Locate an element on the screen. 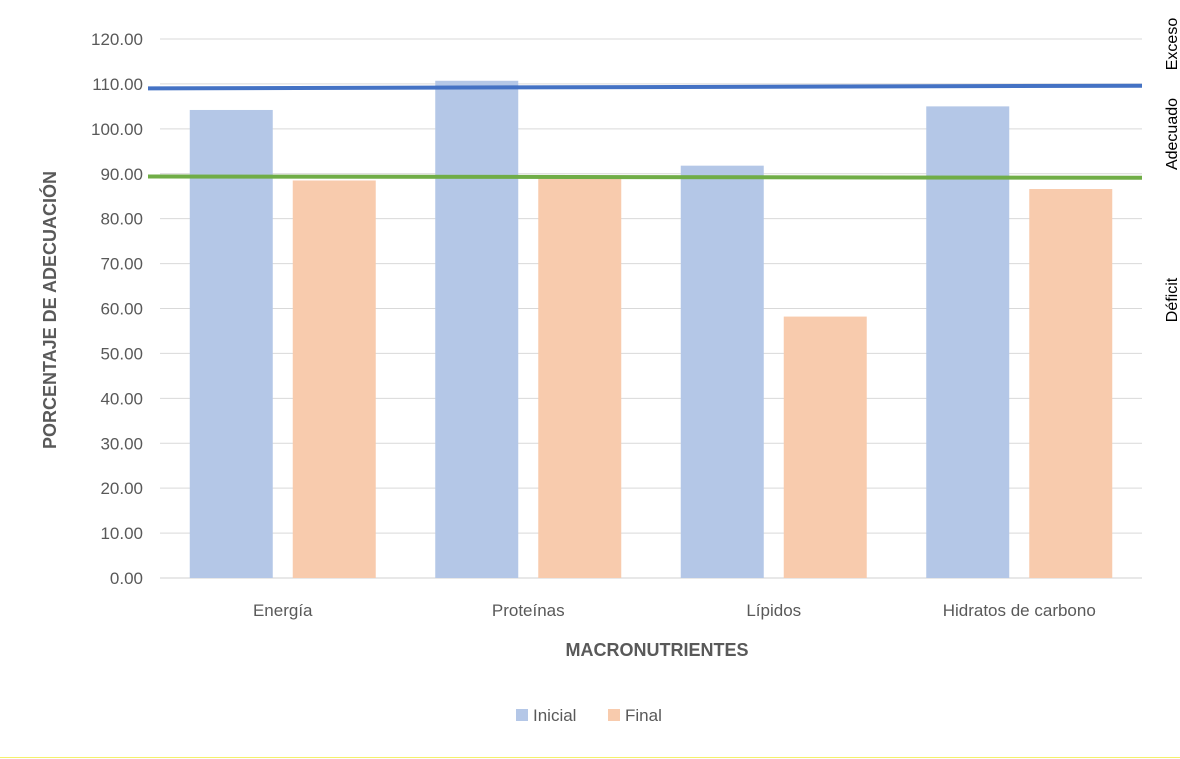 This screenshot has width=1180, height=759. legend-label: Final is located at coordinates (643, 715).